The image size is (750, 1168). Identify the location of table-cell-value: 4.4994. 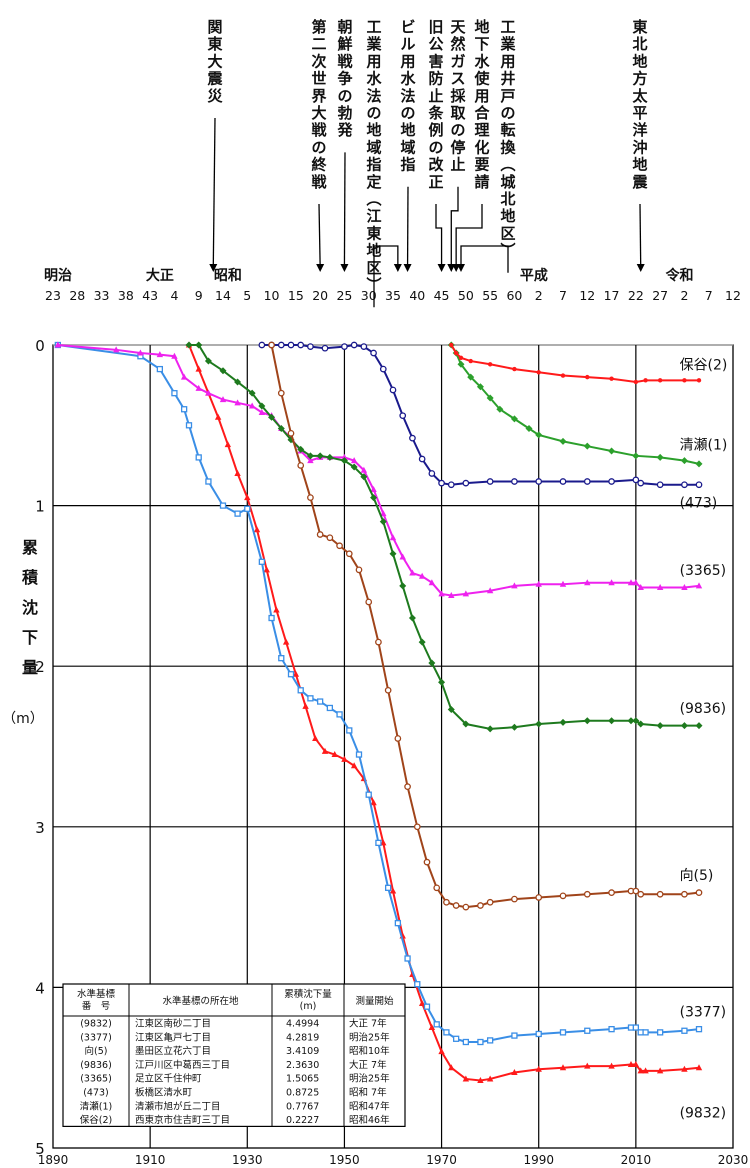
(302, 1024).